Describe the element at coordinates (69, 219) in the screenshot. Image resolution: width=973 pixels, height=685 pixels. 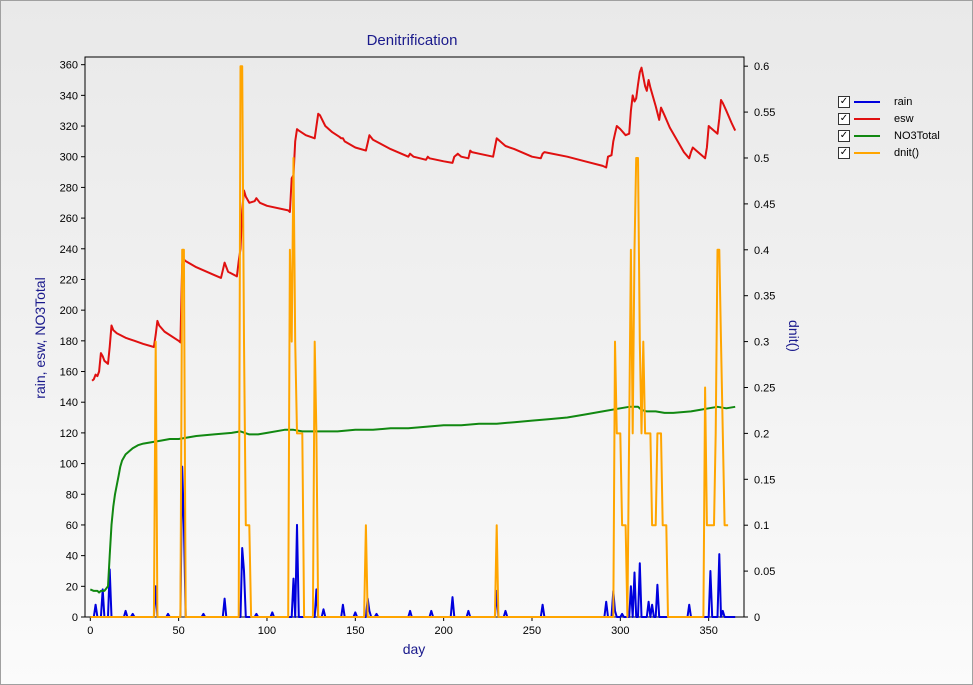
I see `y-tick-label-left: 260` at that location.